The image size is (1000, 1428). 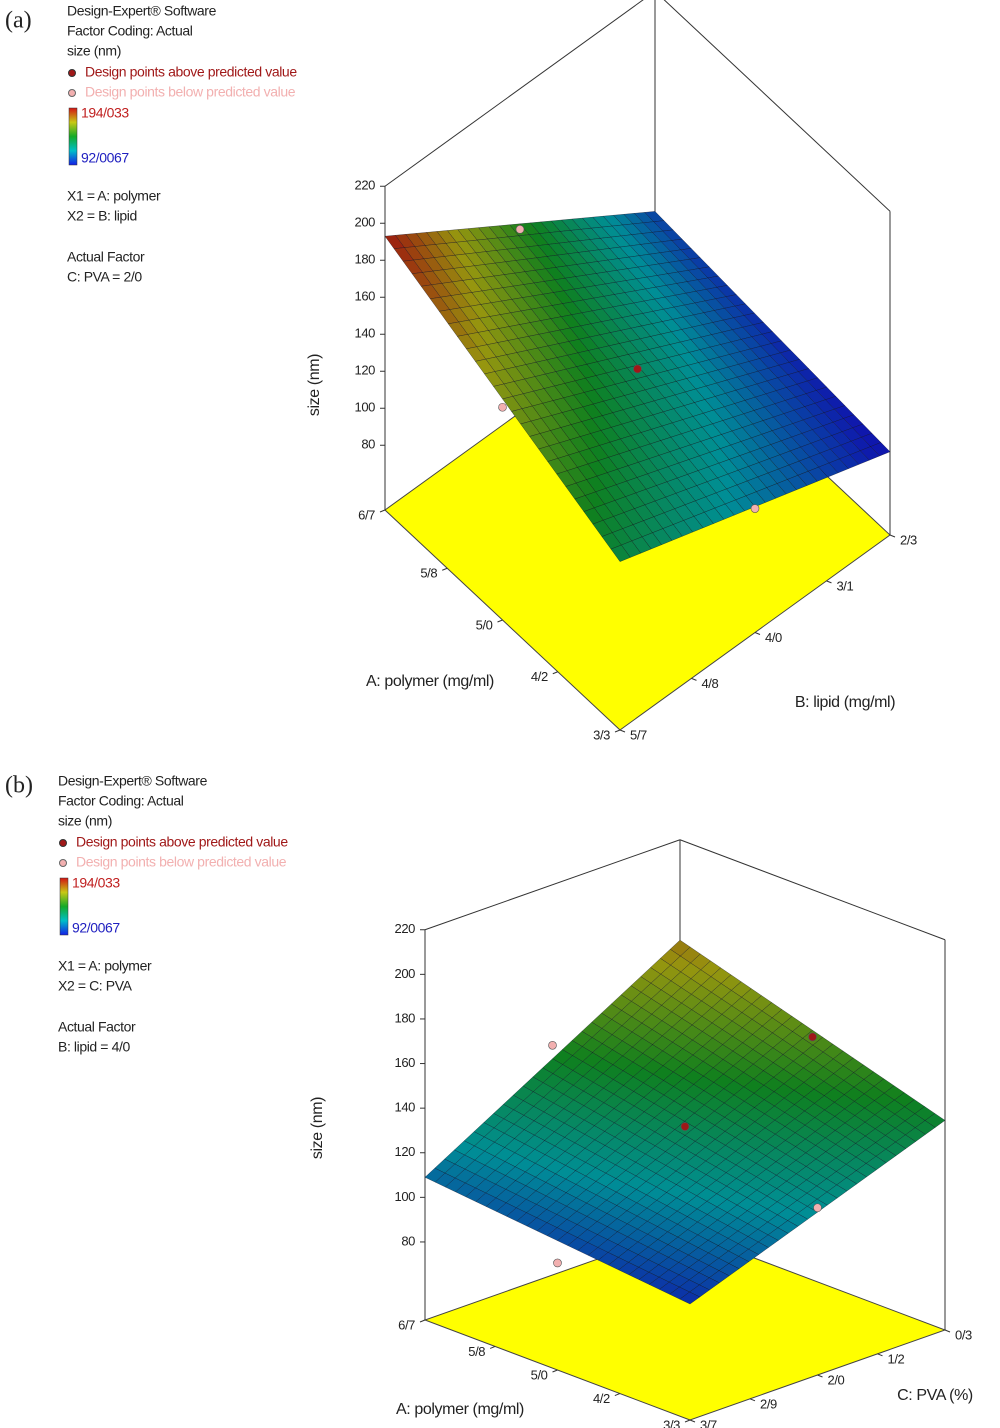 I want to click on actual-factor-text: B: lipid = 4/0, so click(x=94, y=1047).